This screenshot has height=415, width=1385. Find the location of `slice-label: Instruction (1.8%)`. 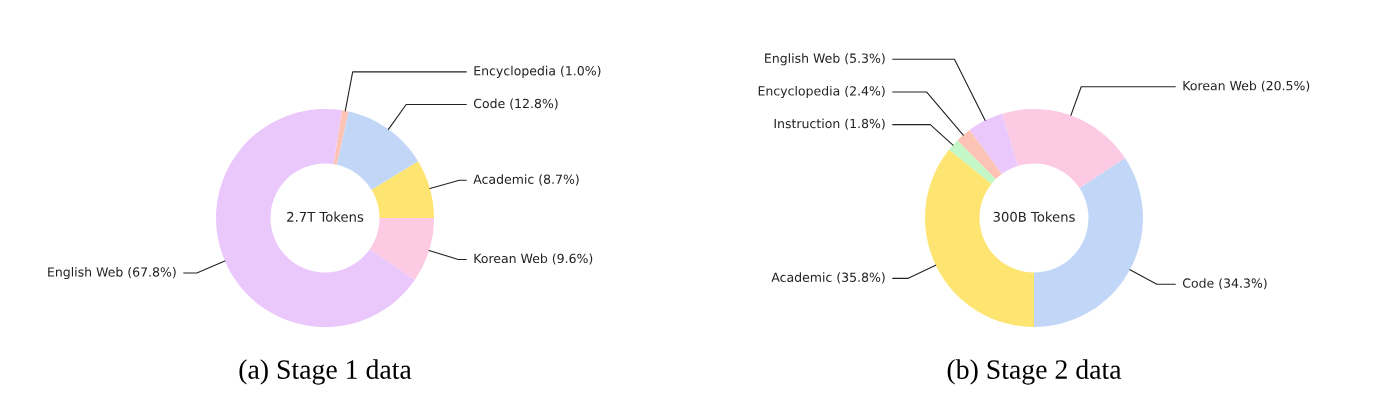

slice-label: Instruction (1.8%) is located at coordinates (829, 124).